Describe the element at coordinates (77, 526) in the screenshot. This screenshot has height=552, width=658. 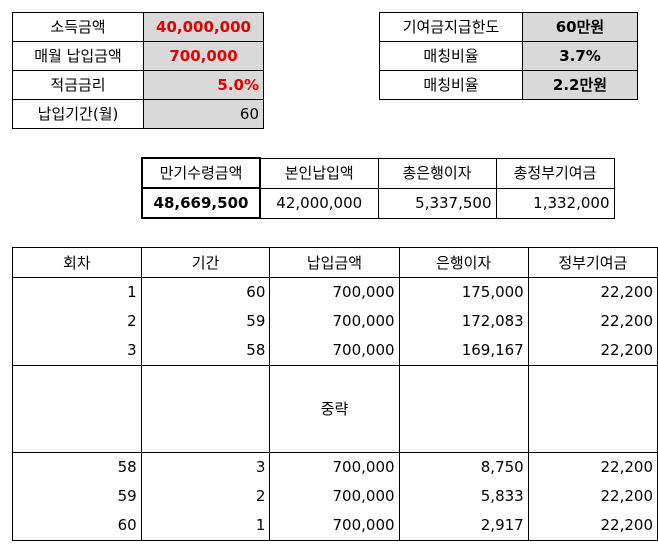
I see `round-cell: 60` at that location.